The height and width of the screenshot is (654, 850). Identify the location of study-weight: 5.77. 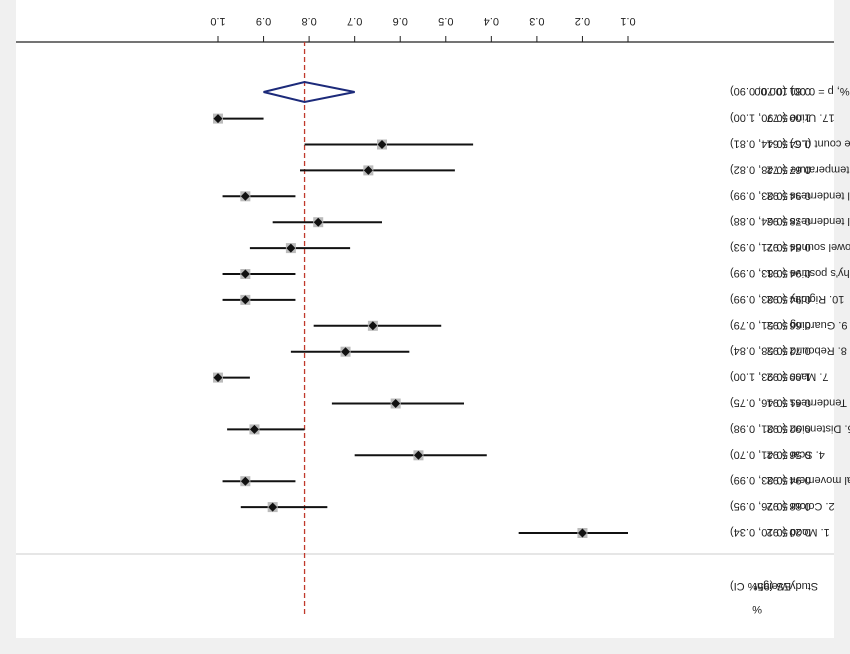
(777, 118).